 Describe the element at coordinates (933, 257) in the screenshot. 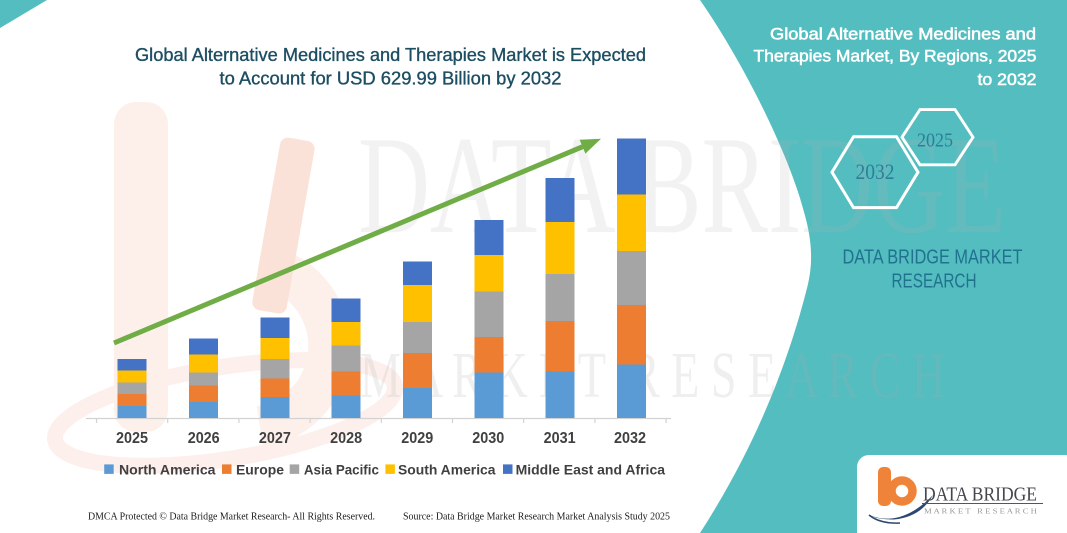

I see `svg-text: DATA BRIDGE MARKET` at that location.